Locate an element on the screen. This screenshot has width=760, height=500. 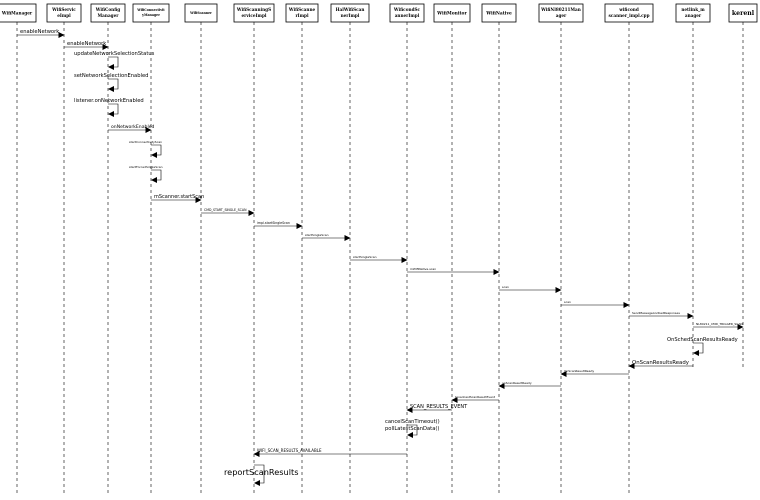
message-label: setNetworkSelectionEnabled is located at coordinates (111, 76).